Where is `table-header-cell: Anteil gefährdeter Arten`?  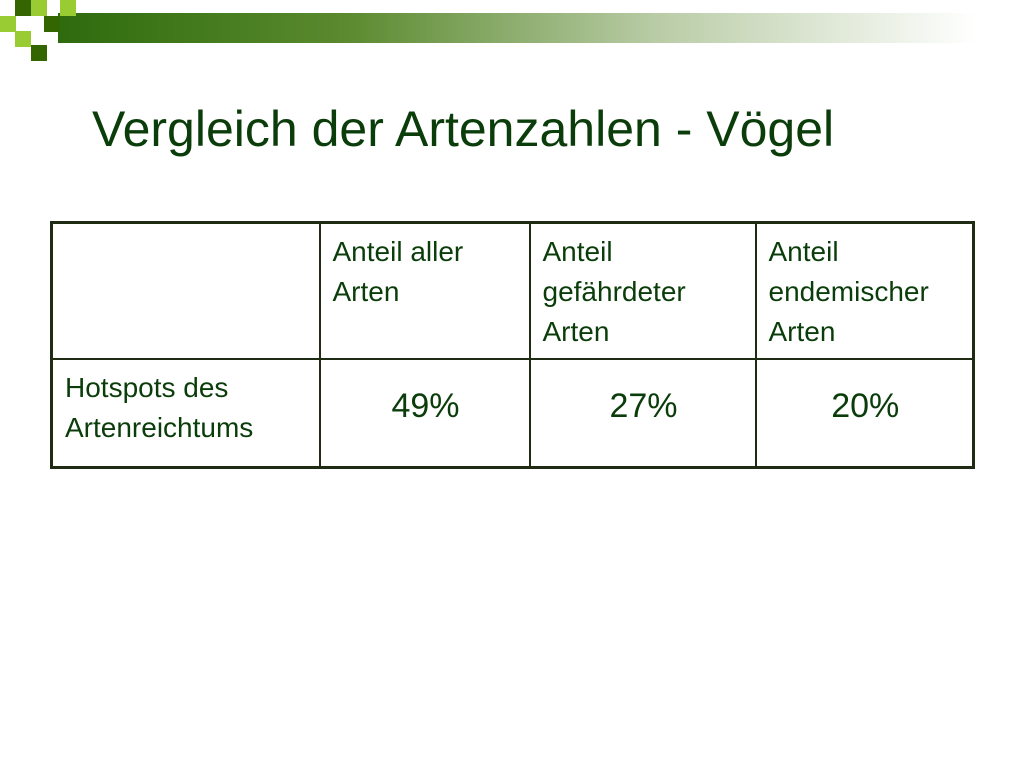 table-header-cell: Anteil gefährdeter Arten is located at coordinates (642, 290).